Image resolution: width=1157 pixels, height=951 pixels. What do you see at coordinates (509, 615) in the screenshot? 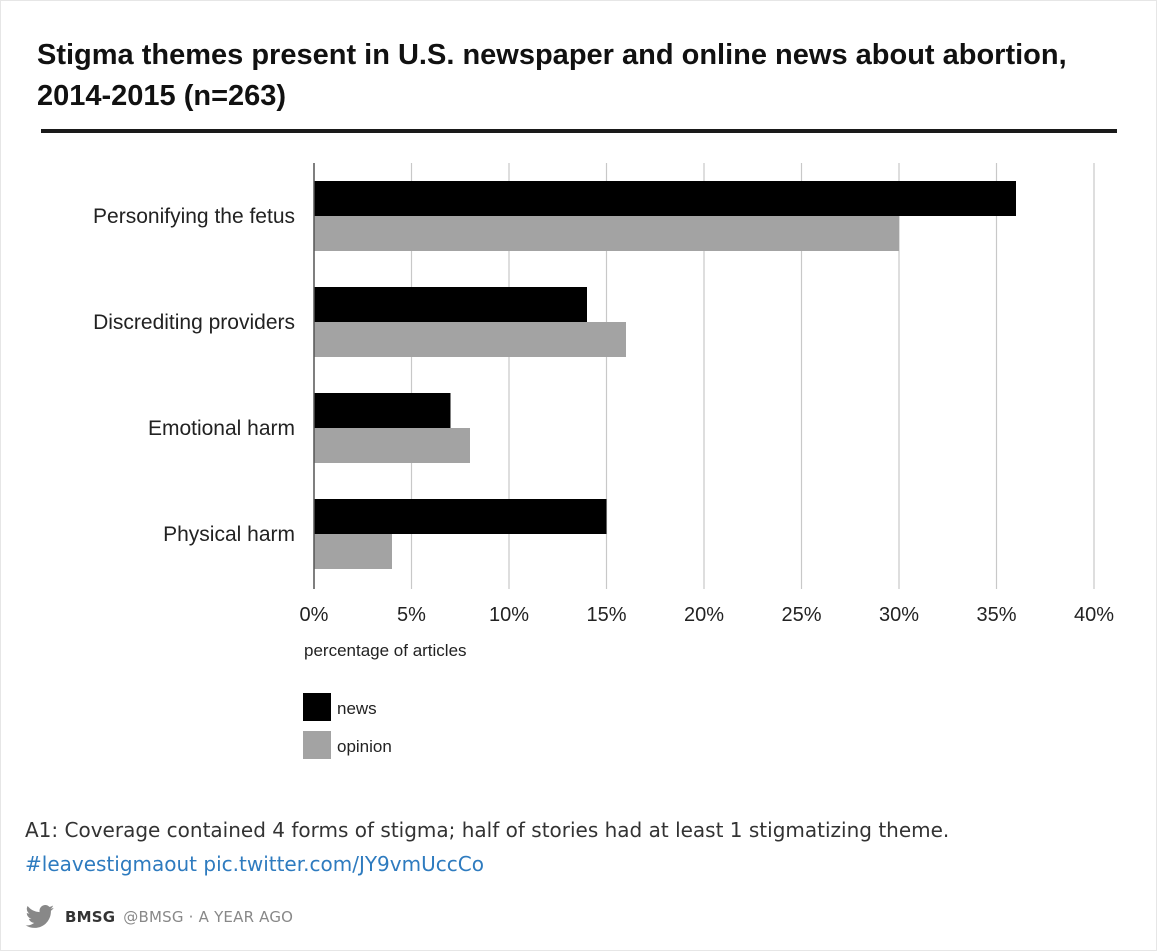
I see `x-tick-label: 10%` at bounding box center [509, 615].